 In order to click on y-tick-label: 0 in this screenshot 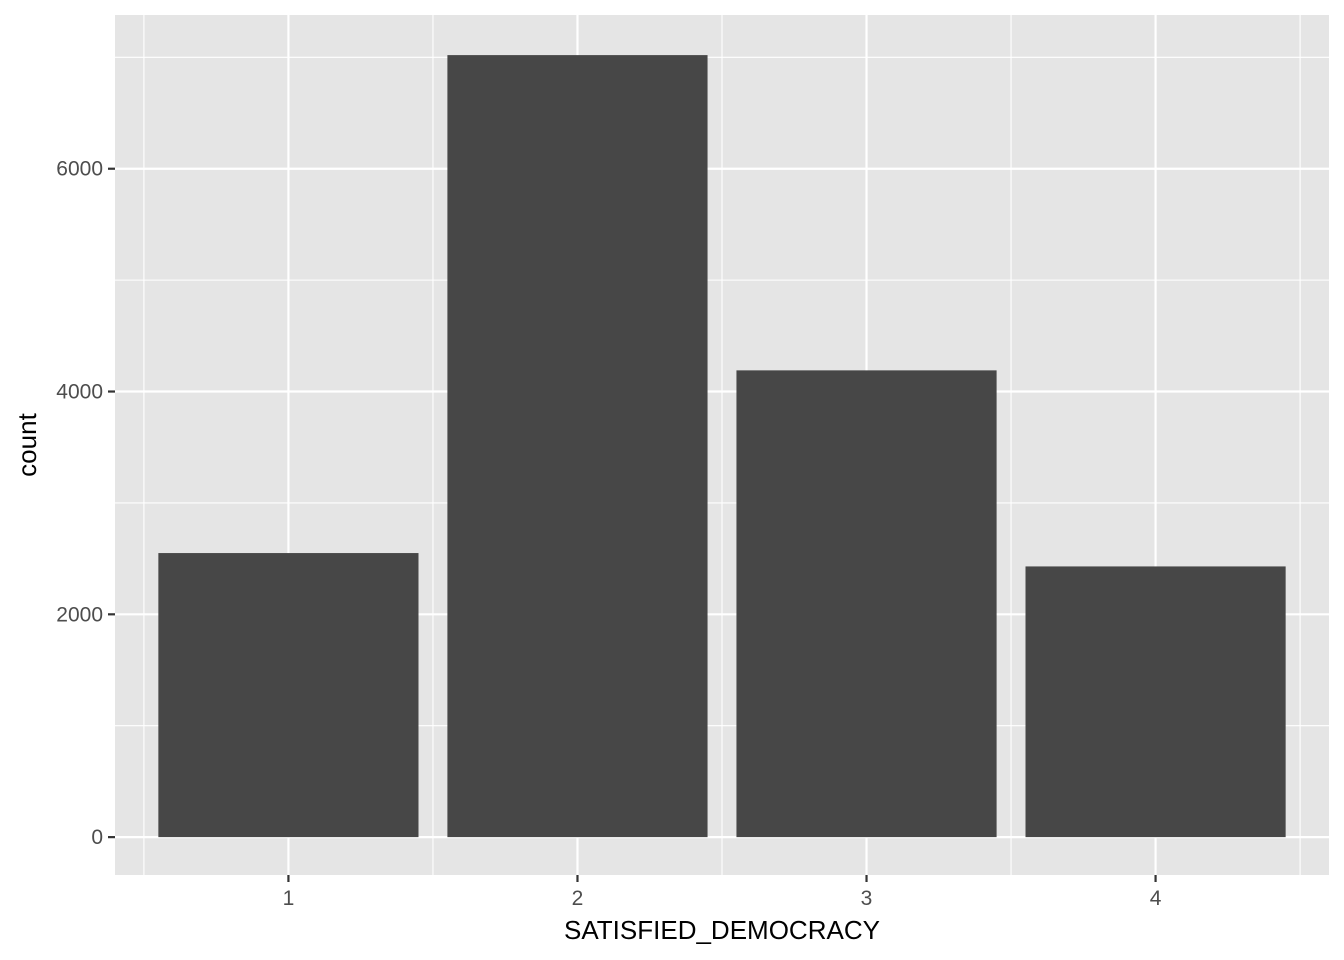, I will do `click(97, 837)`.